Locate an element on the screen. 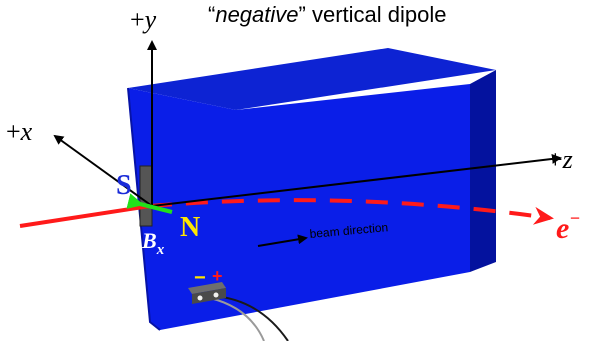 The width and height of the screenshot is (593, 341). magnet-block-top is located at coordinates (312, 79).